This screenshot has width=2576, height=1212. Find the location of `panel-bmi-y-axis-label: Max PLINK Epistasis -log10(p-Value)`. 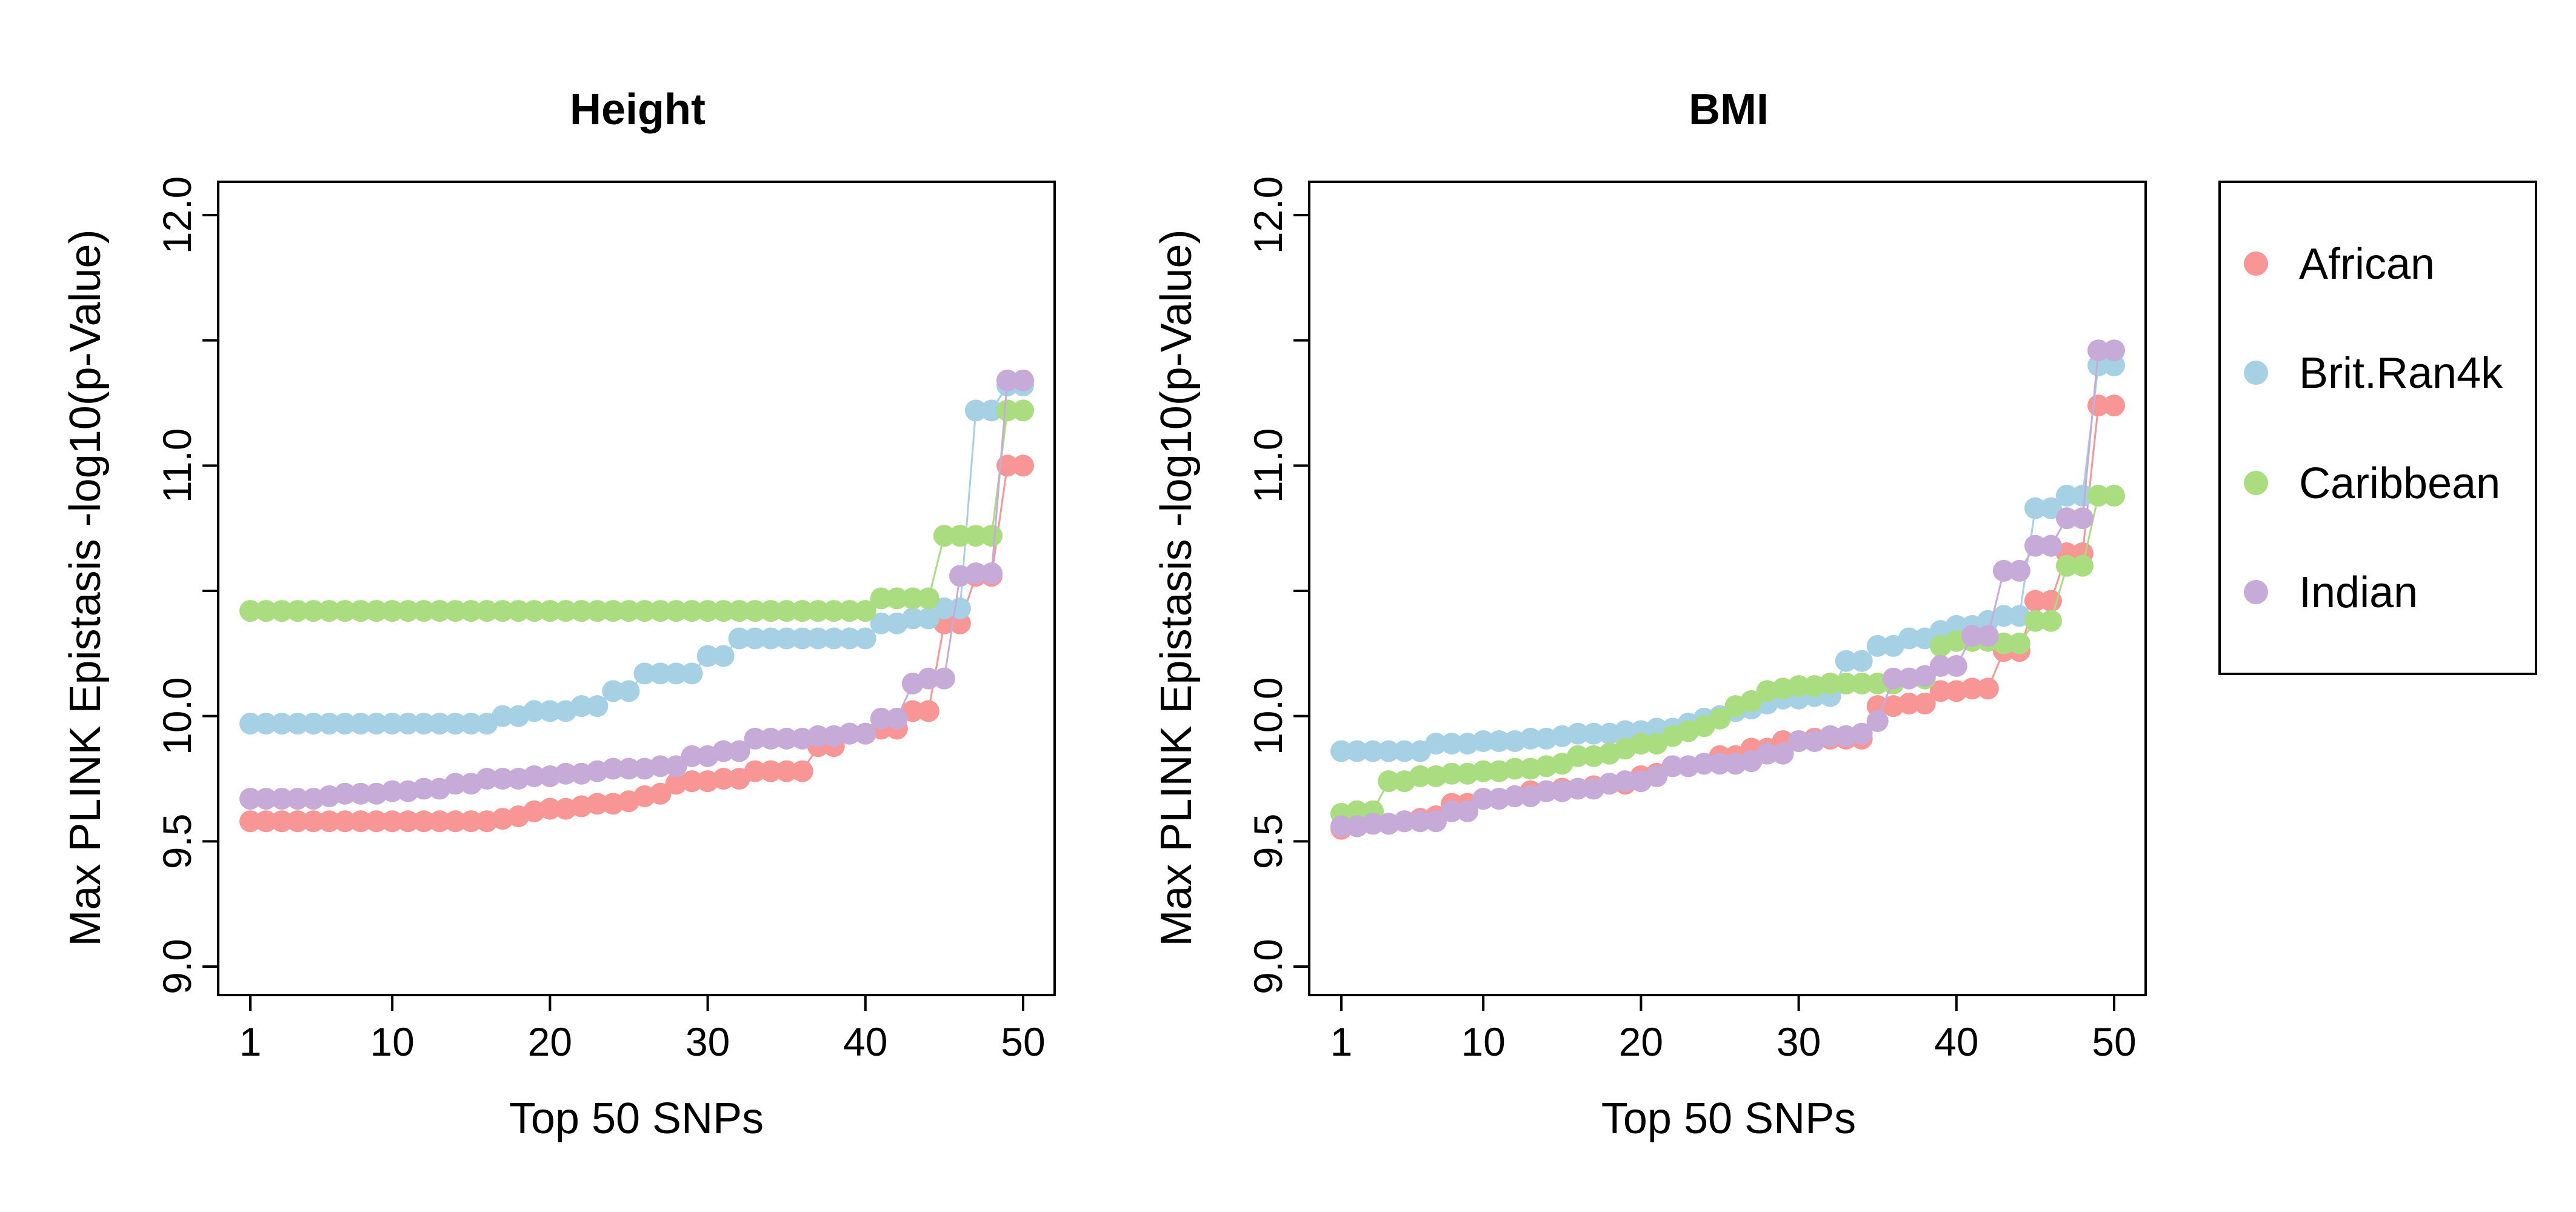

panel-bmi-y-axis-label: Max PLINK Epistasis -log10(p-Value) is located at coordinates (1176, 587).